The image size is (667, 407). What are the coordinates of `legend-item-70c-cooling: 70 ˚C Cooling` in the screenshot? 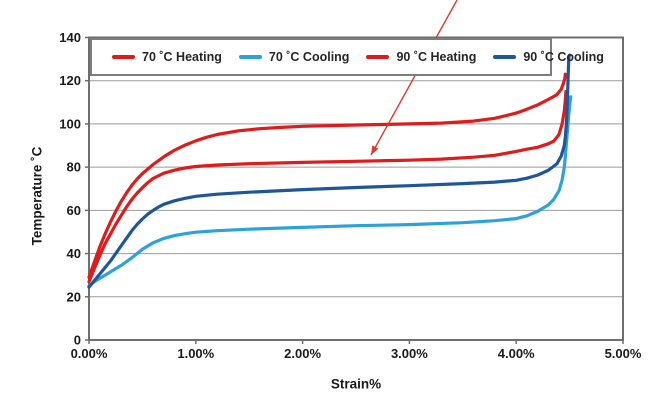 It's located at (294, 57).